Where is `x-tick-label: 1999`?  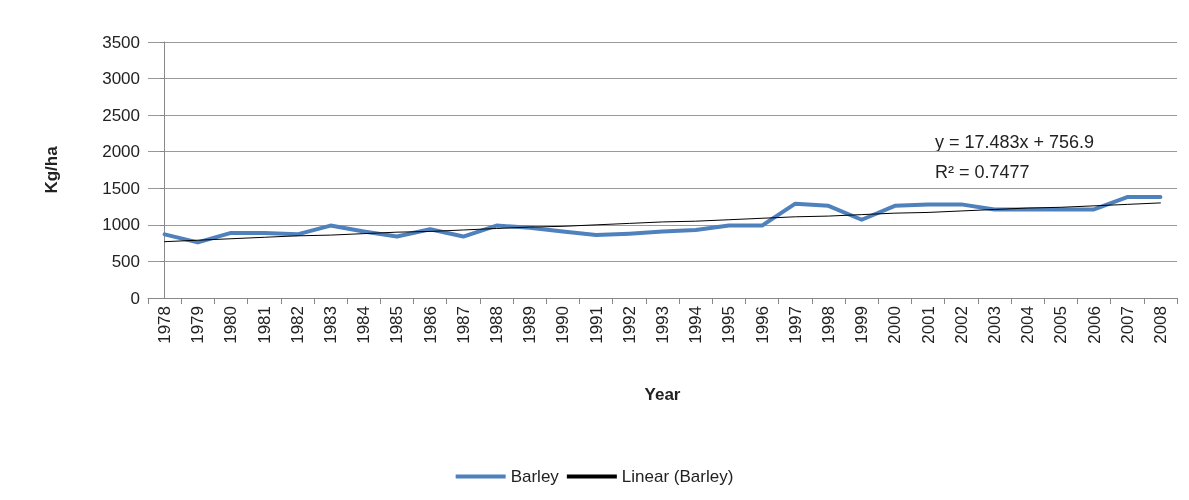 x-tick-label: 1999 is located at coordinates (862, 325).